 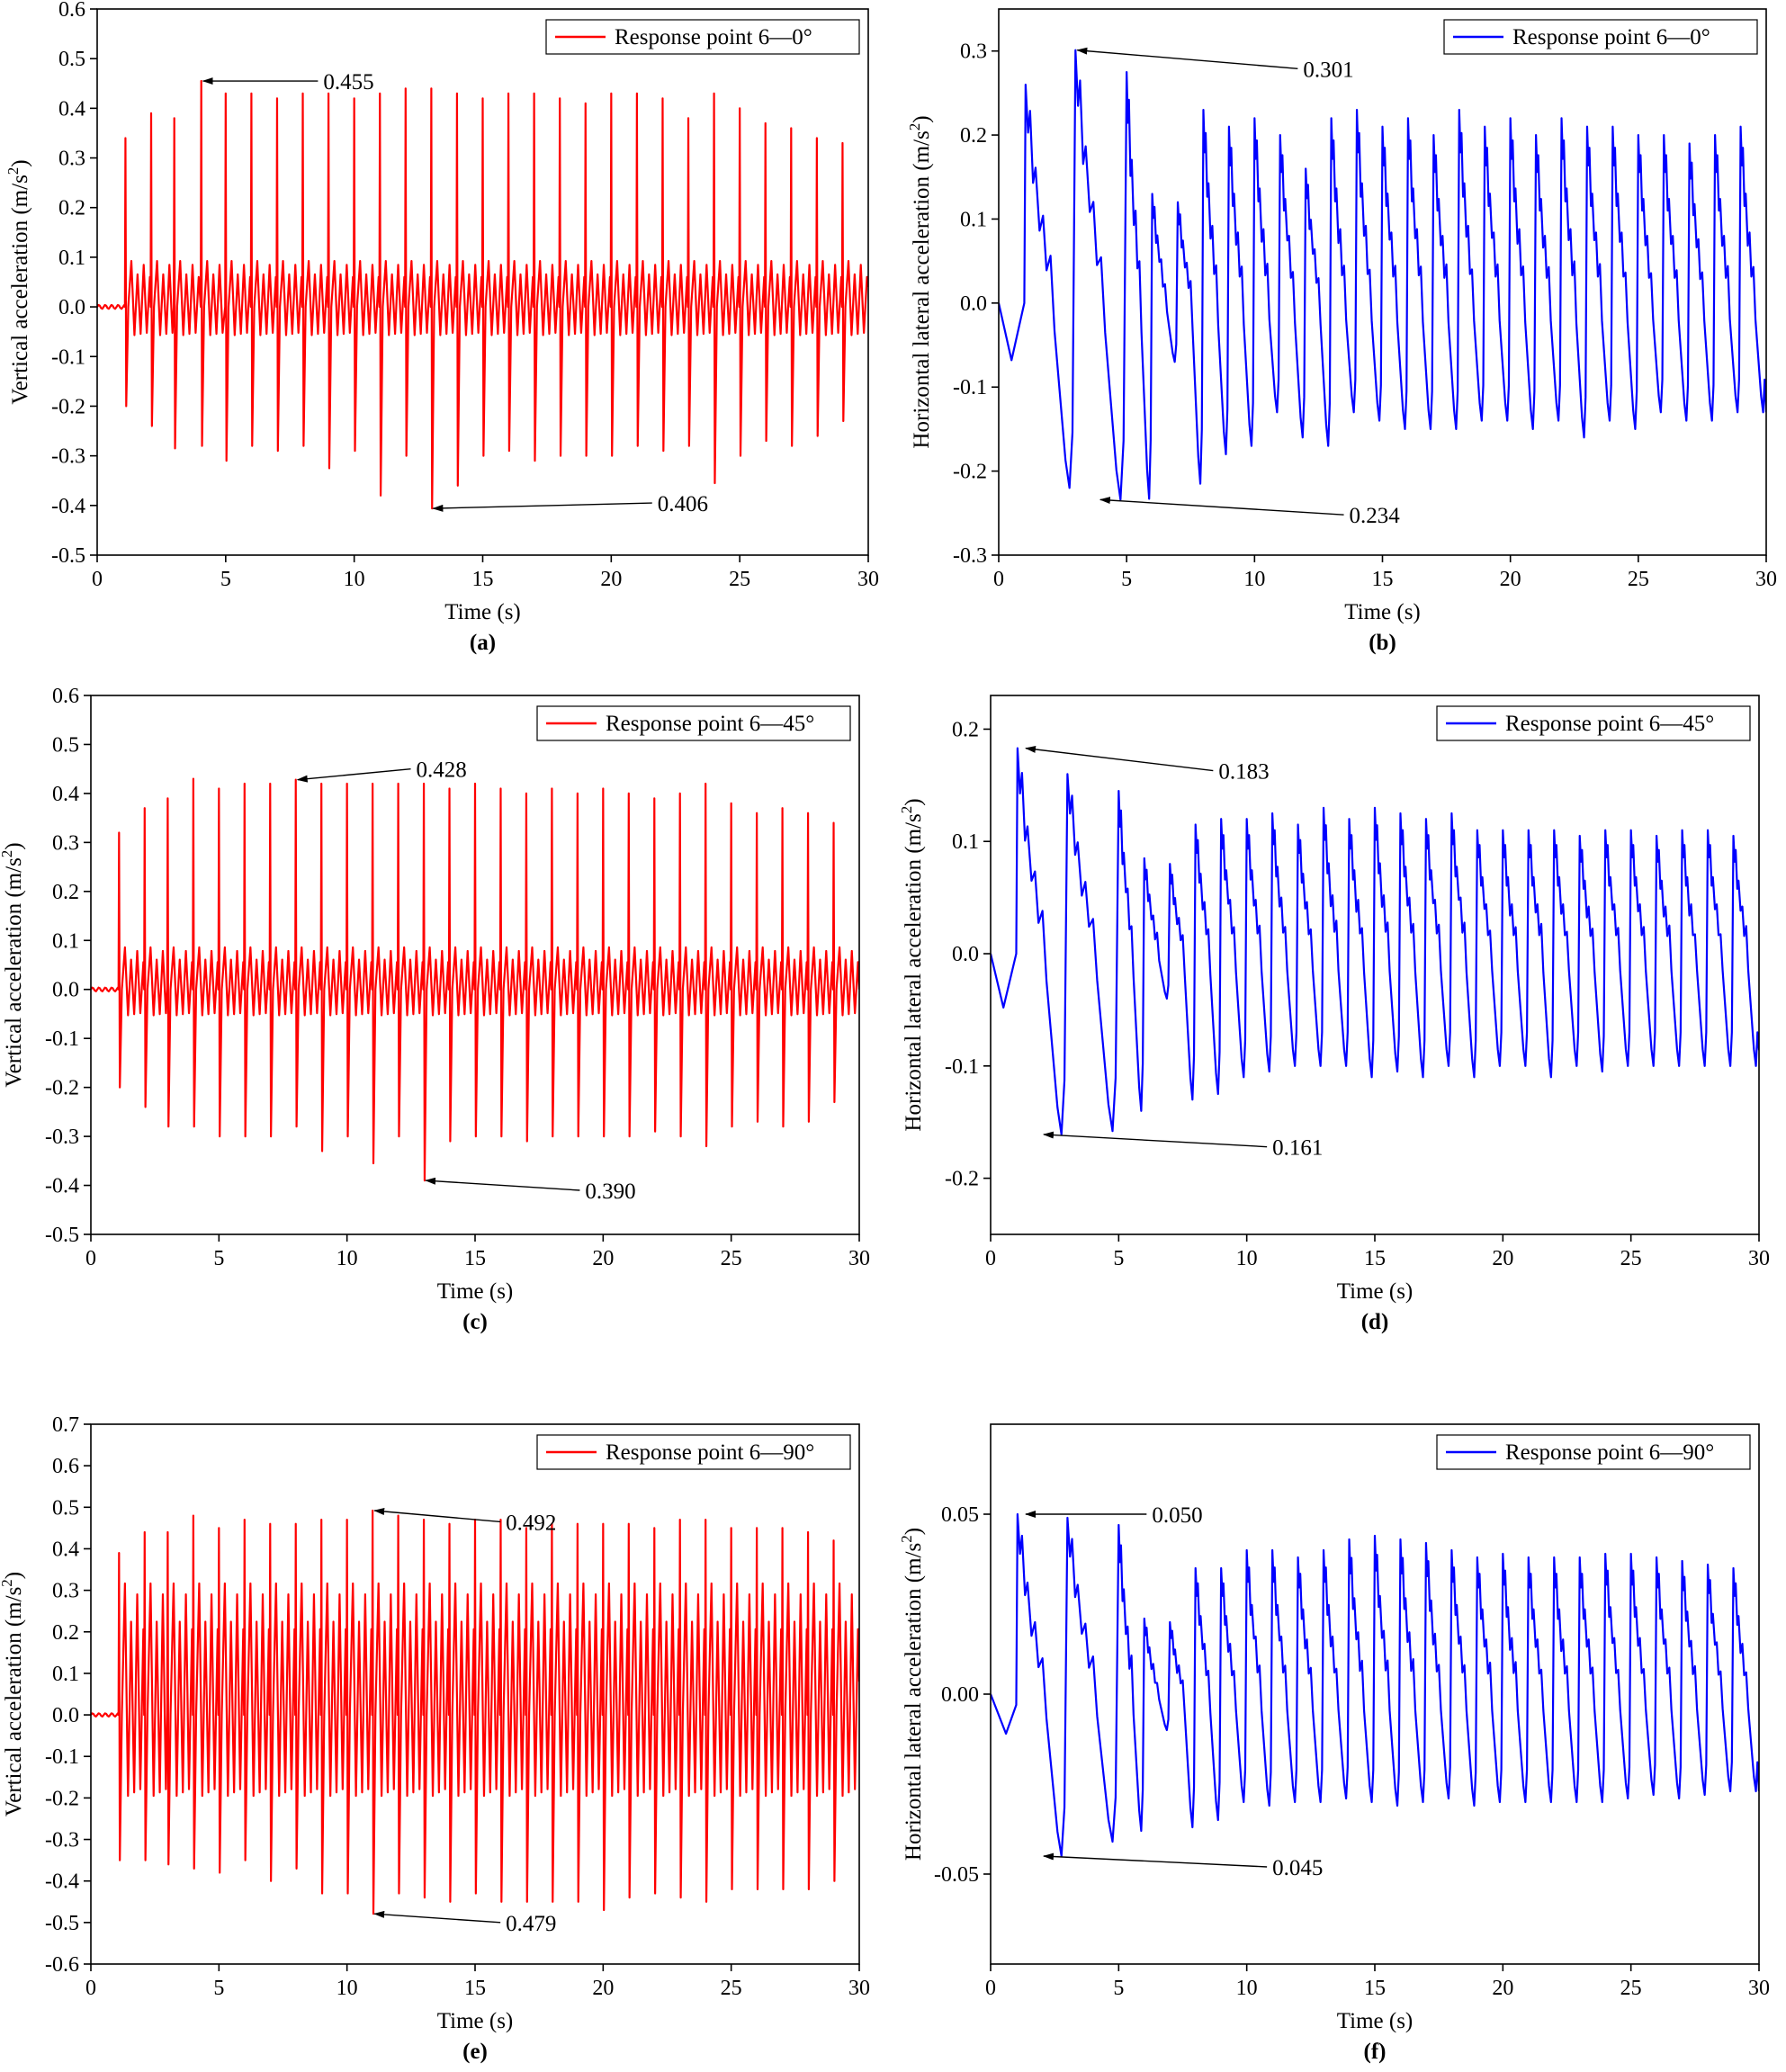 I want to click on x-tick-label-c: 5, so click(x=218, y=1258).